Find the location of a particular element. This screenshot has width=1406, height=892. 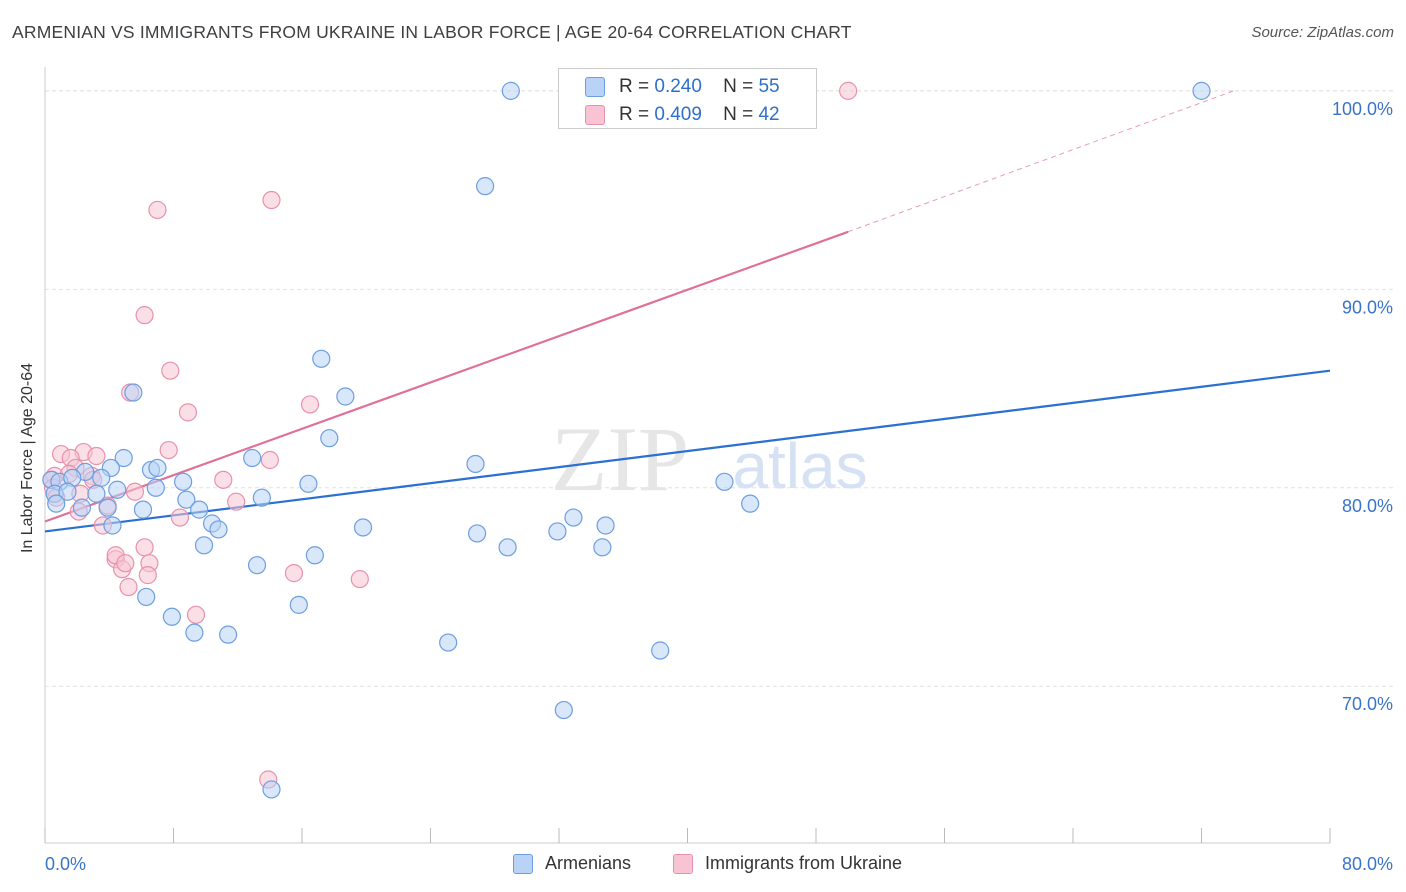

x-tick-label: 0.0% is located at coordinates (65, 864).